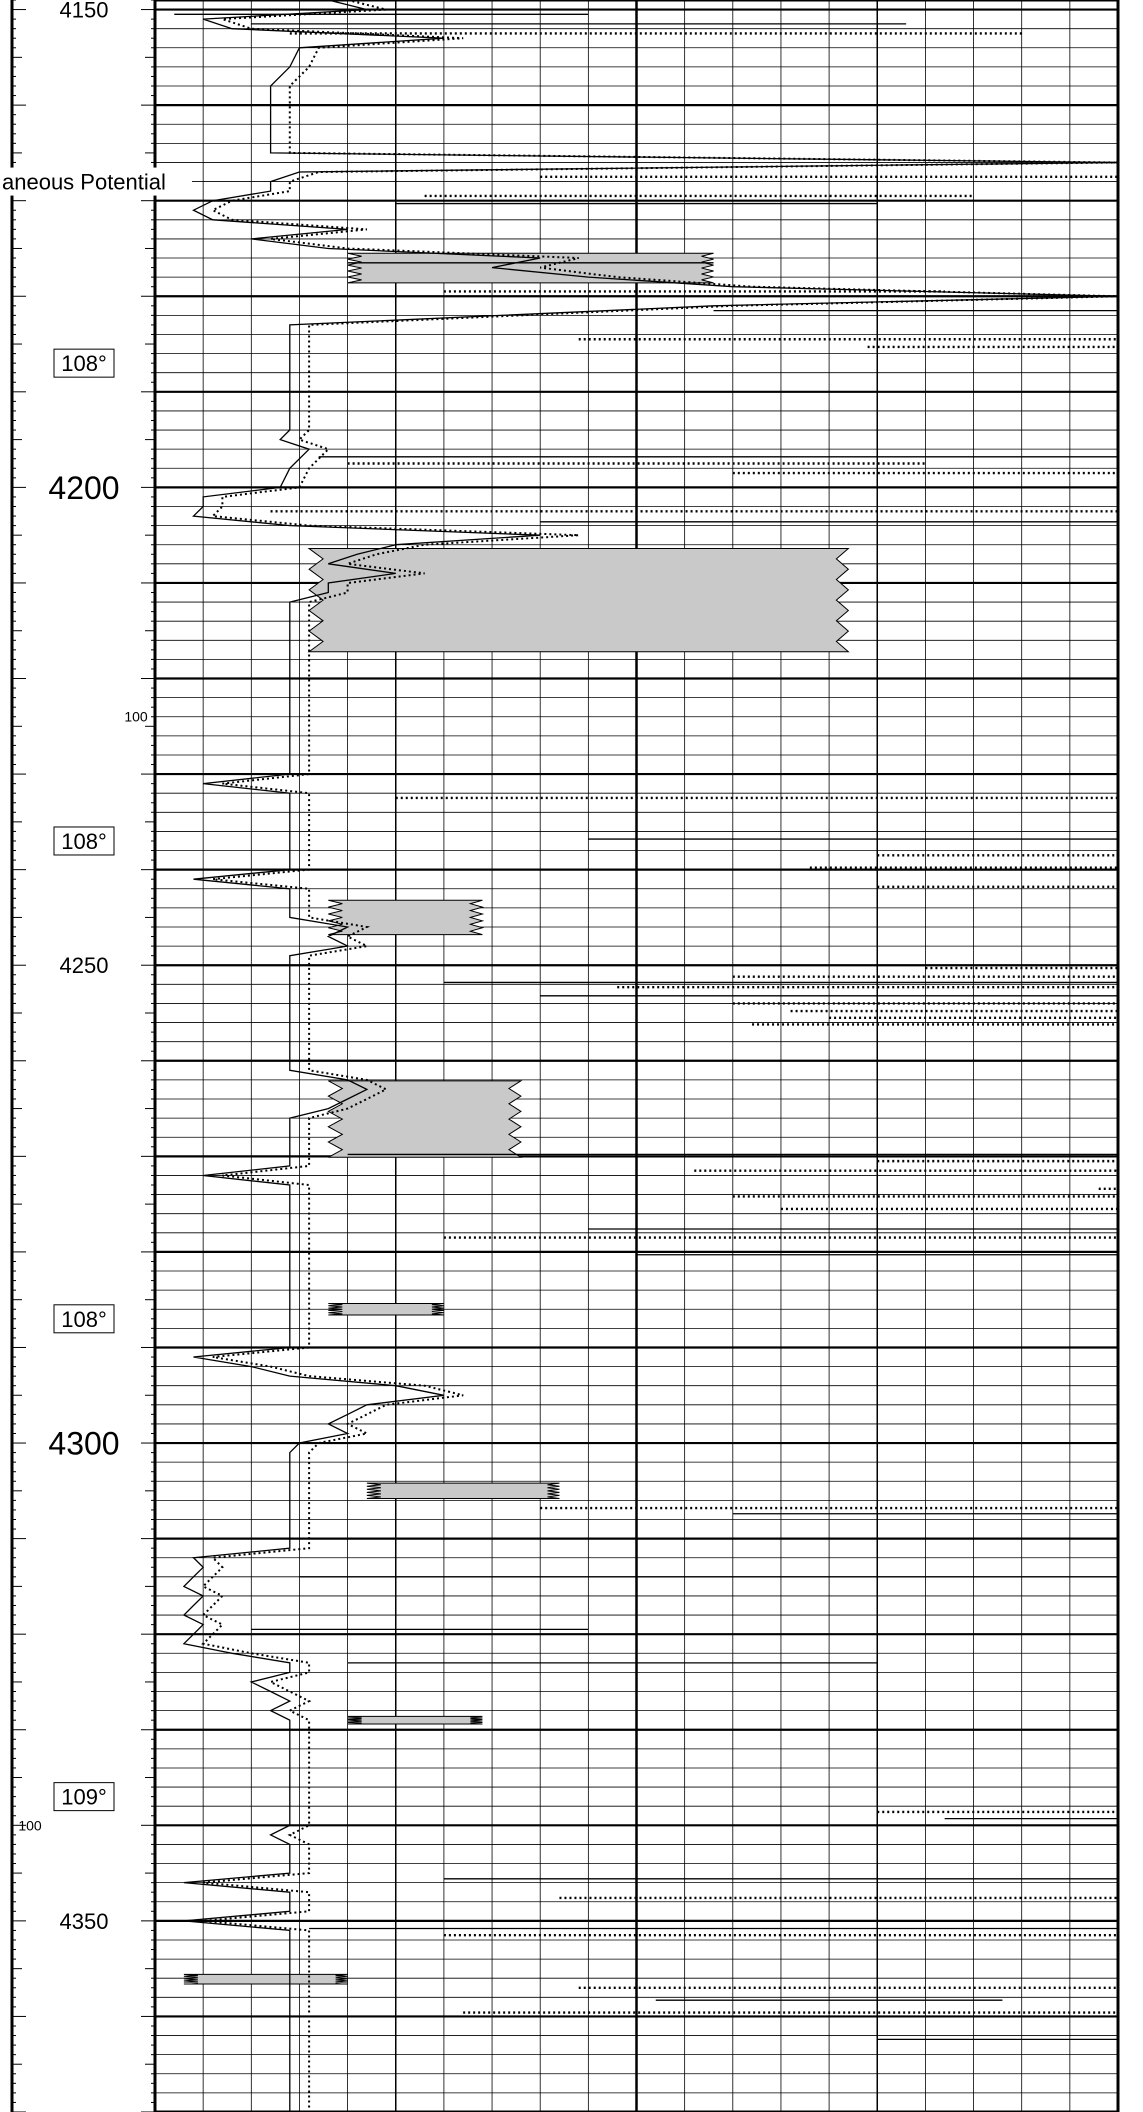 This screenshot has width=1143, height=2112. I want to click on temperature-label: 109°, so click(84, 1797).